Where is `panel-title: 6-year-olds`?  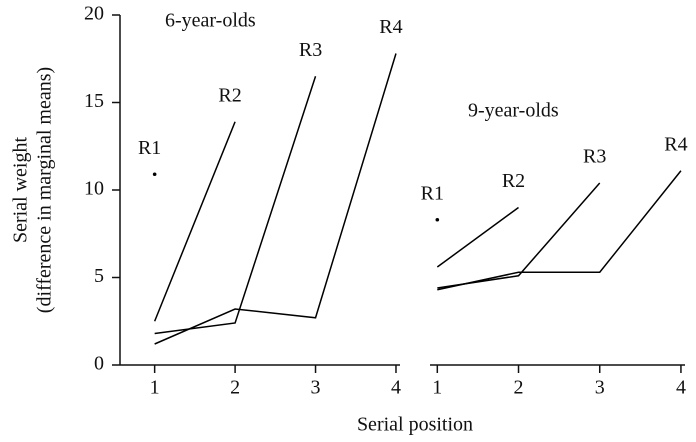
panel-title: 6-year-olds is located at coordinates (210, 21).